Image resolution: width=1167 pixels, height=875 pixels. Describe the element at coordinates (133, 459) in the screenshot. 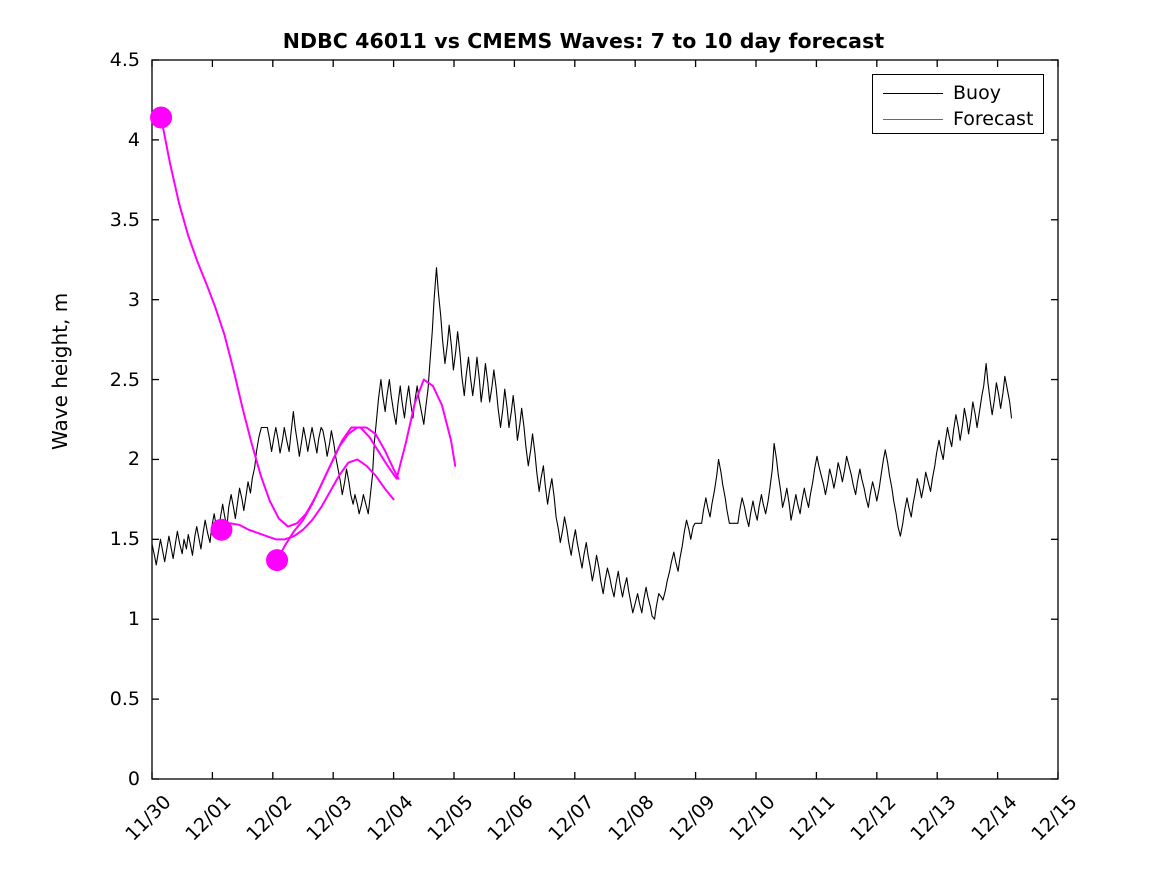

I see `y-tick-label: 2` at that location.